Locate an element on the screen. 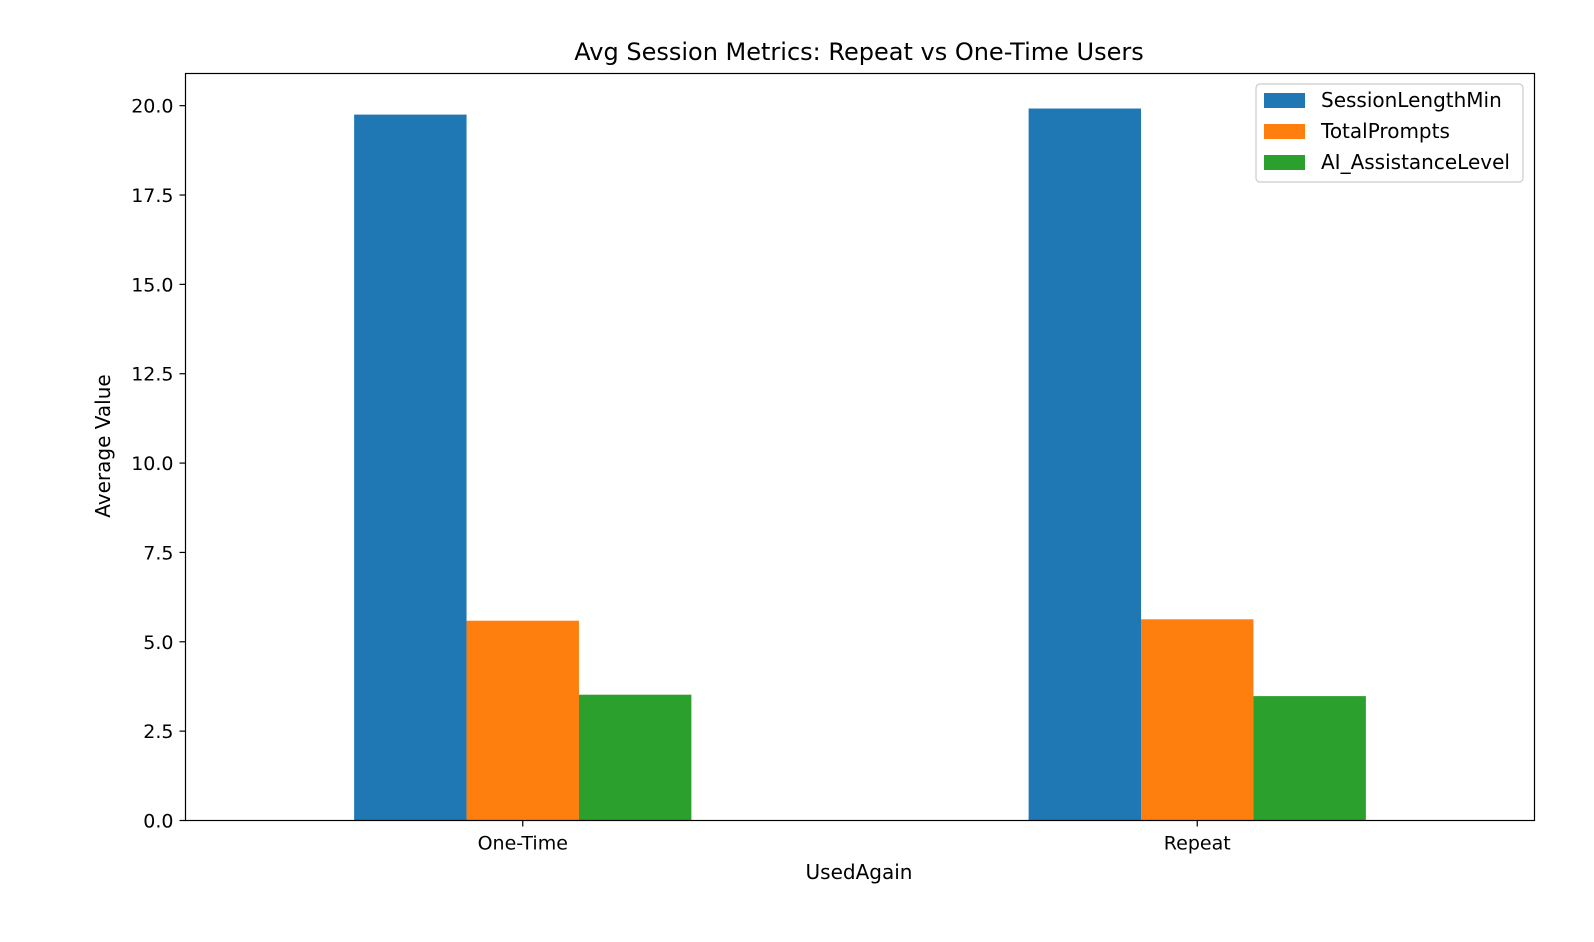  legend-swatch-sessionlengthmin is located at coordinates (1284, 100).